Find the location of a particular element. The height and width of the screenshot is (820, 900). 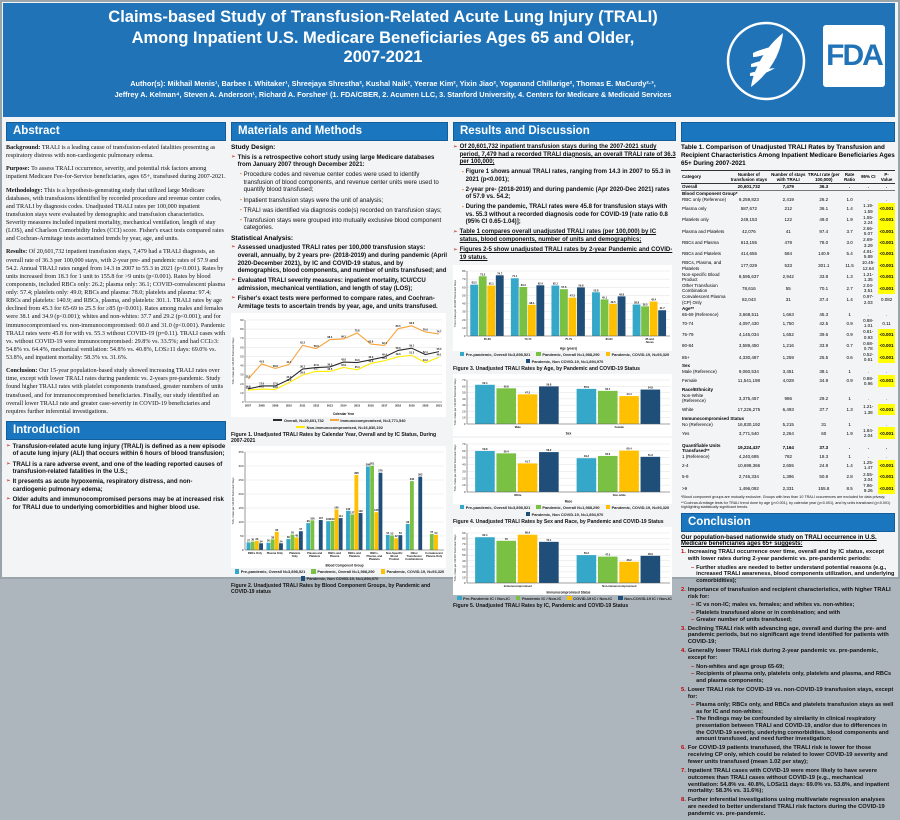

svg-text: 58.2 is located at coordinates (549, 450).